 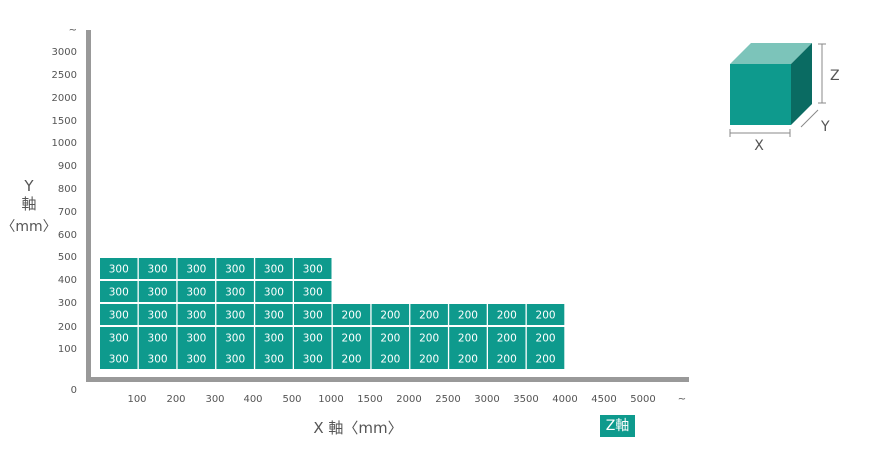 What do you see at coordinates (67, 280) in the screenshot?
I see `y-tick-label: 400` at bounding box center [67, 280].